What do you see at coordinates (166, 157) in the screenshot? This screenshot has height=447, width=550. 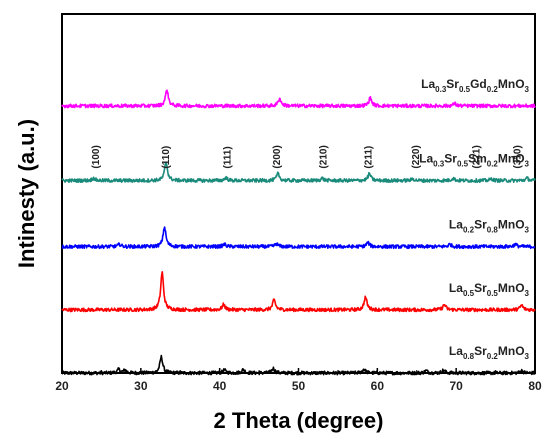 I see `peak-index-label: (110)` at bounding box center [166, 157].